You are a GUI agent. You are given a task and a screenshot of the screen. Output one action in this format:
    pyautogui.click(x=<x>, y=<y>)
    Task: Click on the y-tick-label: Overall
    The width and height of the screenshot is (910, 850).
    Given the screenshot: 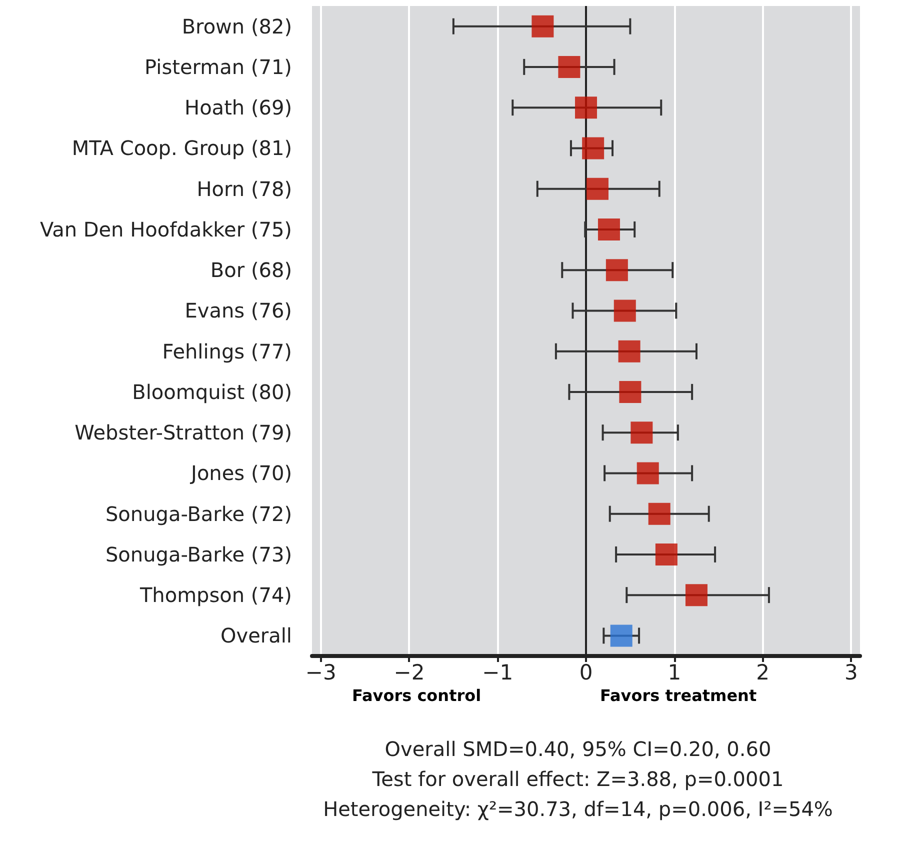 What is the action you would take?
    pyautogui.click(x=256, y=636)
    